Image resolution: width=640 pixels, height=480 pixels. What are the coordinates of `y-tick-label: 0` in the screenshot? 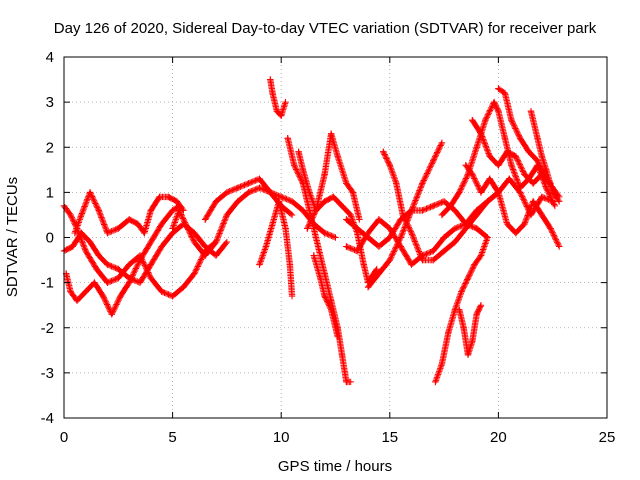 It's located at (50, 238).